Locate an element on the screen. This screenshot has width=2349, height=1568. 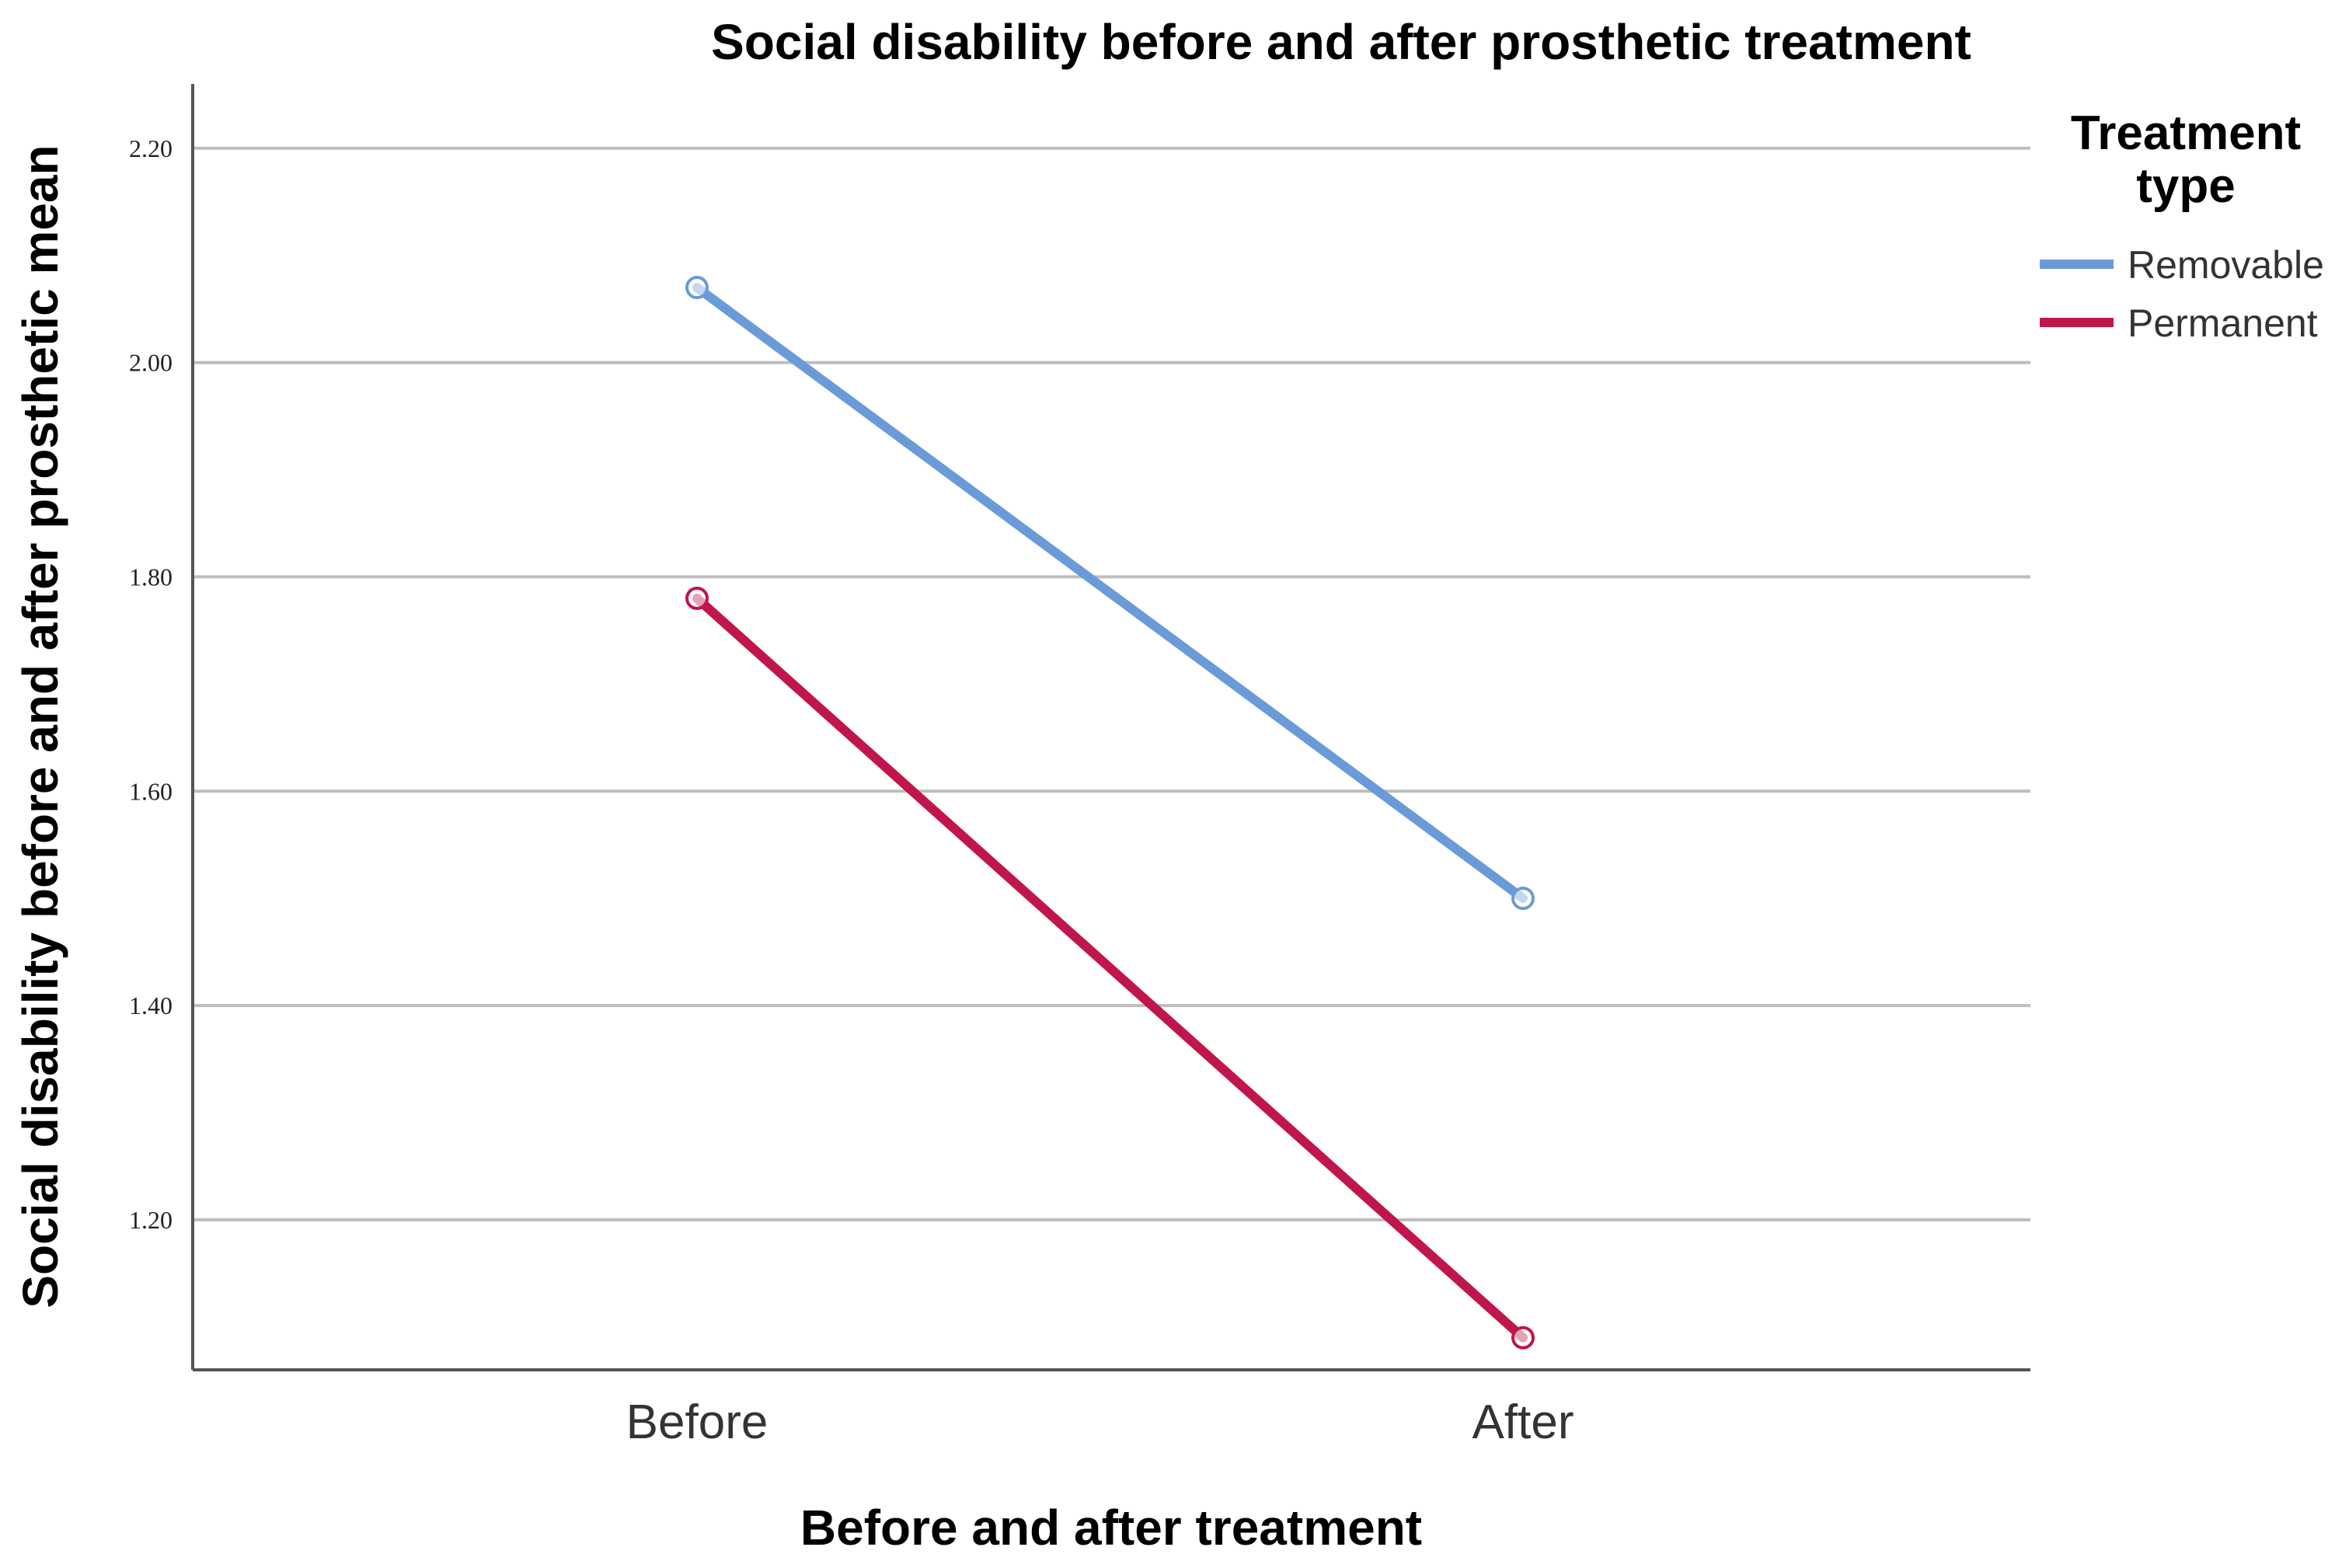
y-tick-label: 1.20 is located at coordinates (151, 1220).